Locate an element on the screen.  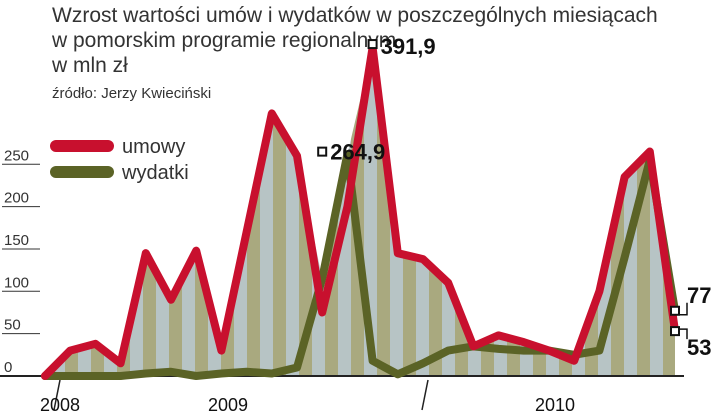
y-tick-label: 250 is located at coordinates (16, 155).